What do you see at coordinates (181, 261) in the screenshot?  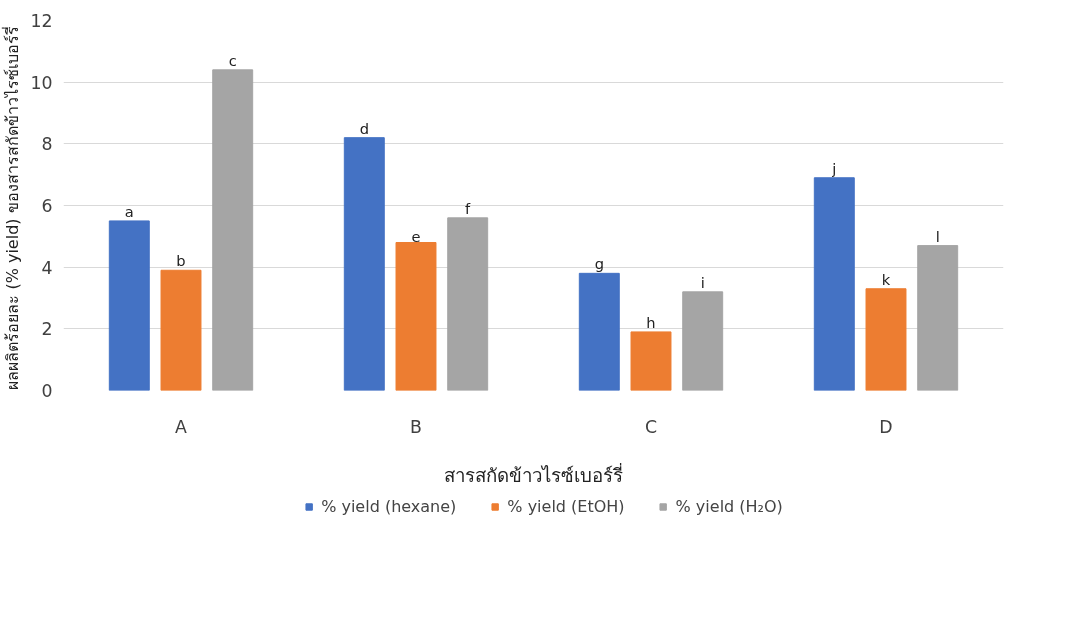 I see `annotation: b` at bounding box center [181, 261].